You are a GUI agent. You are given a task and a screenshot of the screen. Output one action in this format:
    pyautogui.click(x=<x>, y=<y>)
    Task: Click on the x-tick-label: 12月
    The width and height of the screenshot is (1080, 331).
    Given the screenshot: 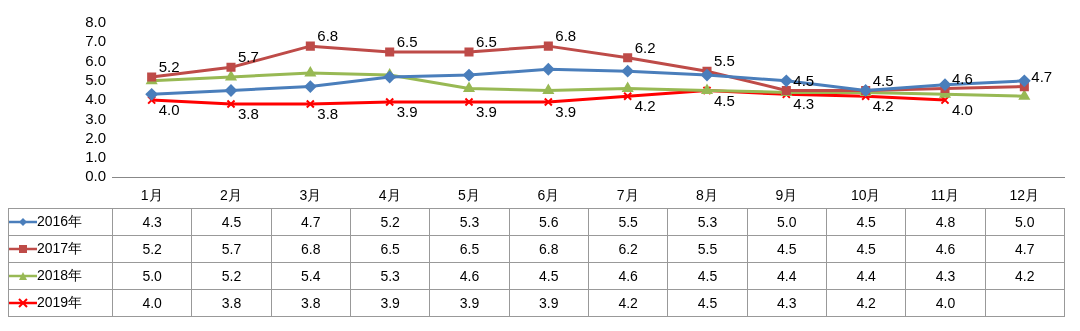 What is the action you would take?
    pyautogui.click(x=1024, y=195)
    